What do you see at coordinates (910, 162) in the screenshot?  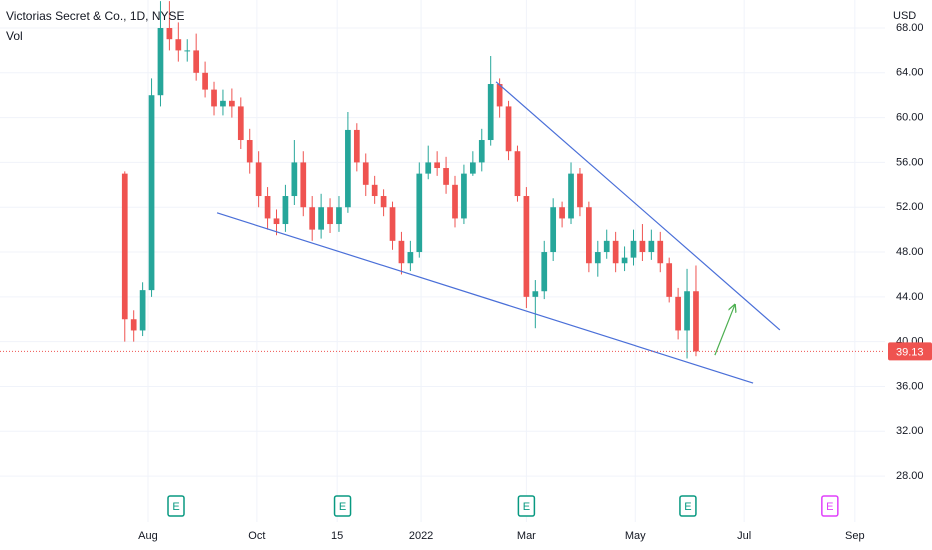 I see `y-tick-label: 56.00` at bounding box center [910, 162].